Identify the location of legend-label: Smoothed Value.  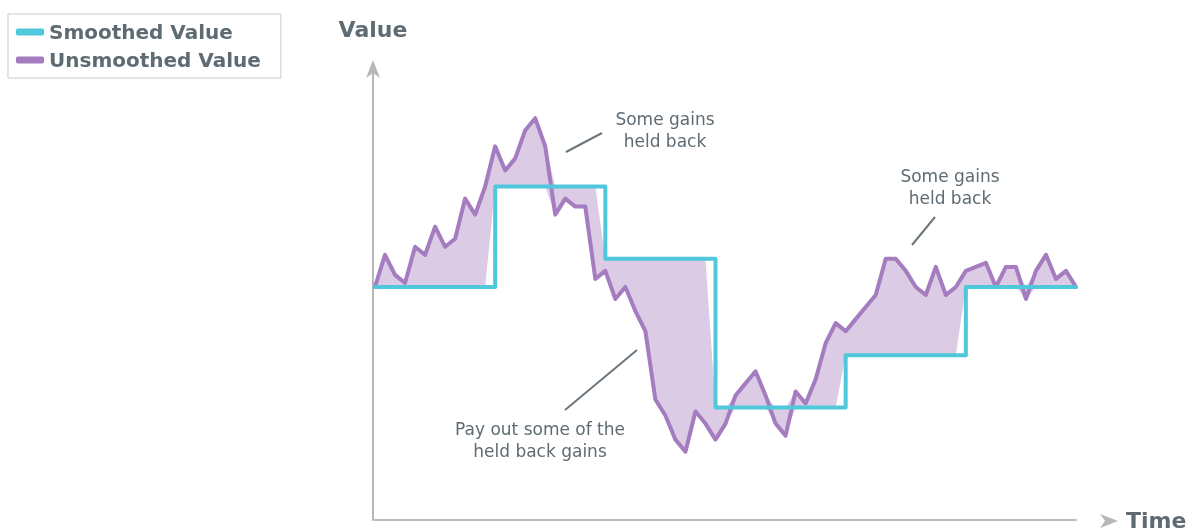
(141, 32).